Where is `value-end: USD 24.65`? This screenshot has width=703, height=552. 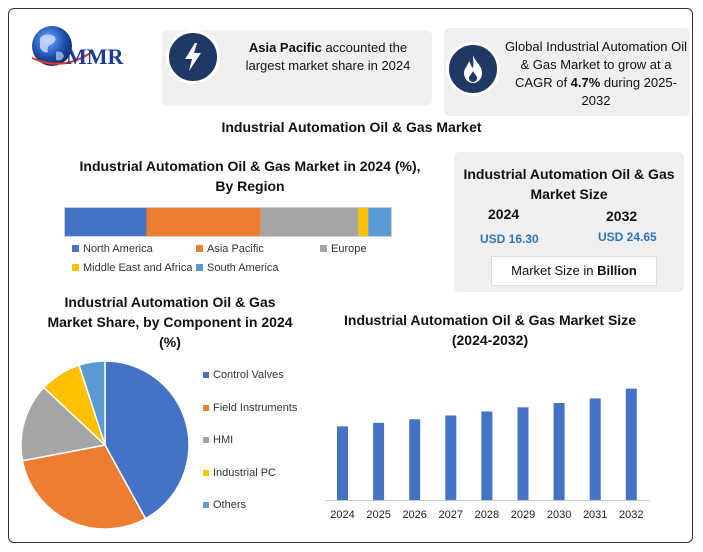 value-end: USD 24.65 is located at coordinates (627, 237).